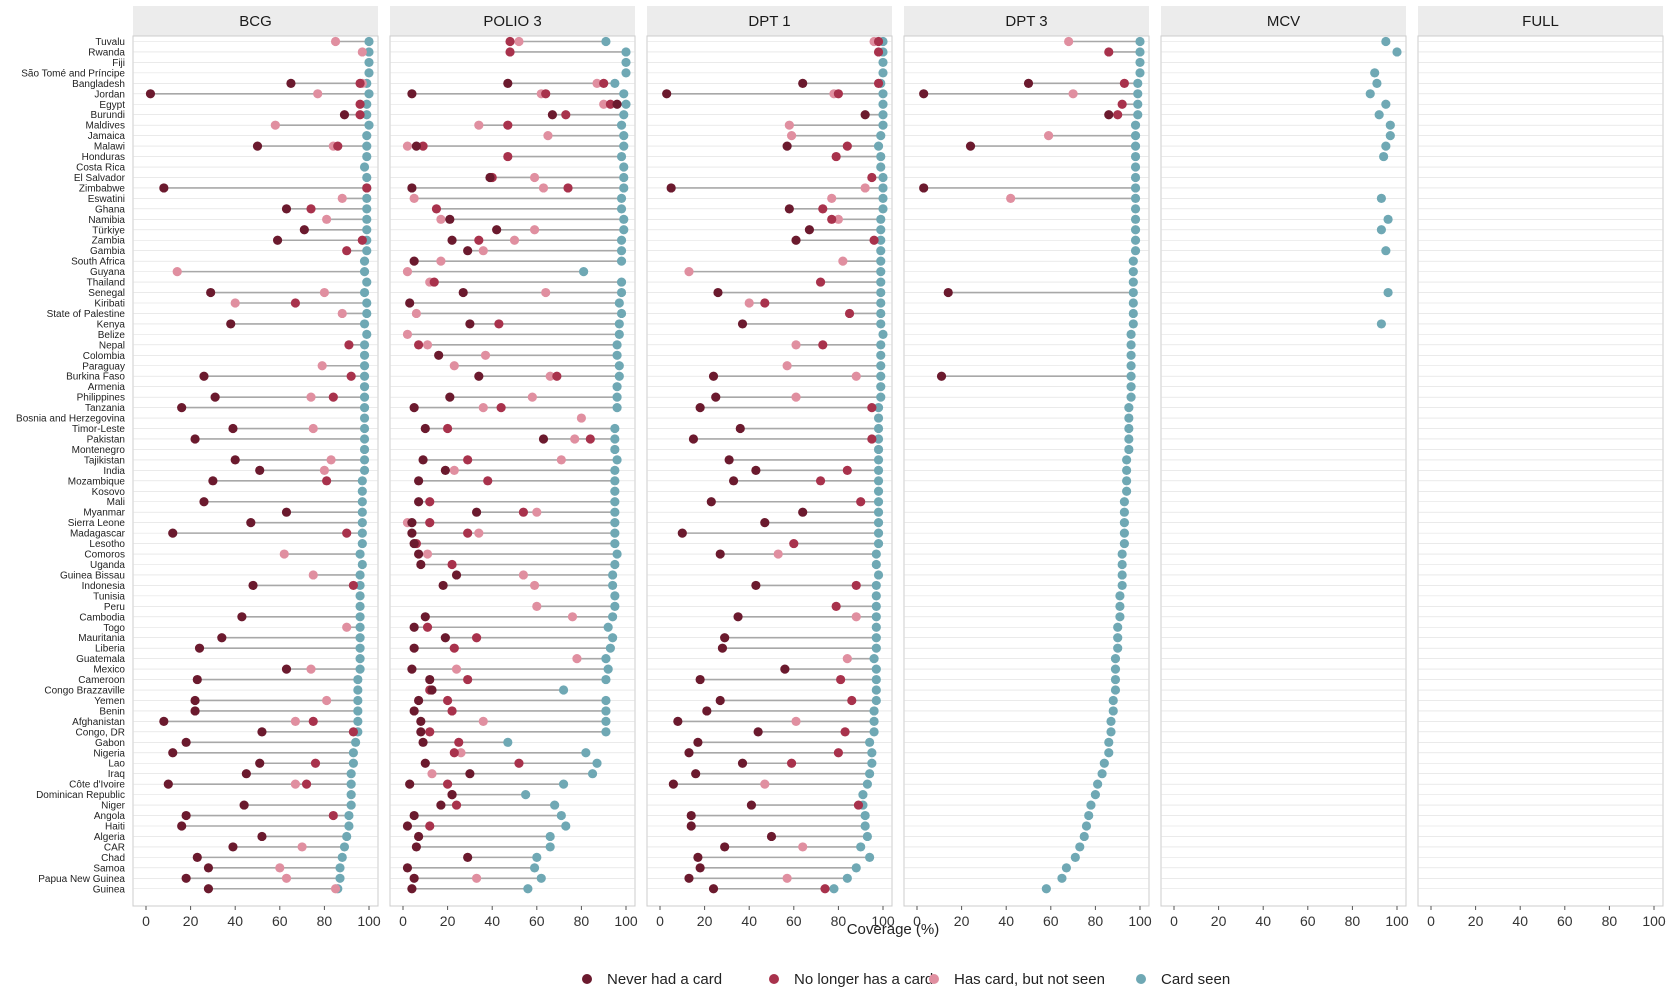 This screenshot has height=991, width=1667. Describe the element at coordinates (660, 921) in the screenshot. I see `x-tick-label: 0` at that location.